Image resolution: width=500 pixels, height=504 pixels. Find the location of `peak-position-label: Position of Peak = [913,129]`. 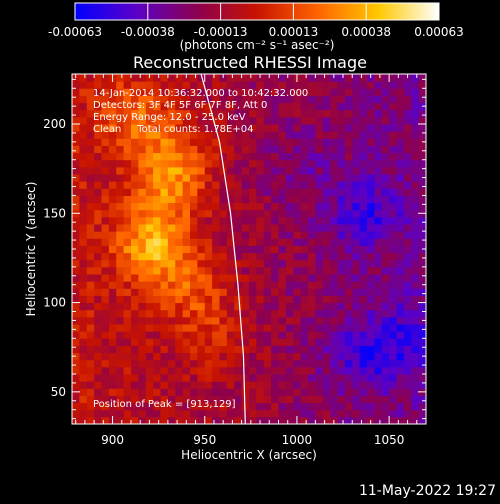

peak-position-label: Position of Peak = [913,129] is located at coordinates (164, 404).